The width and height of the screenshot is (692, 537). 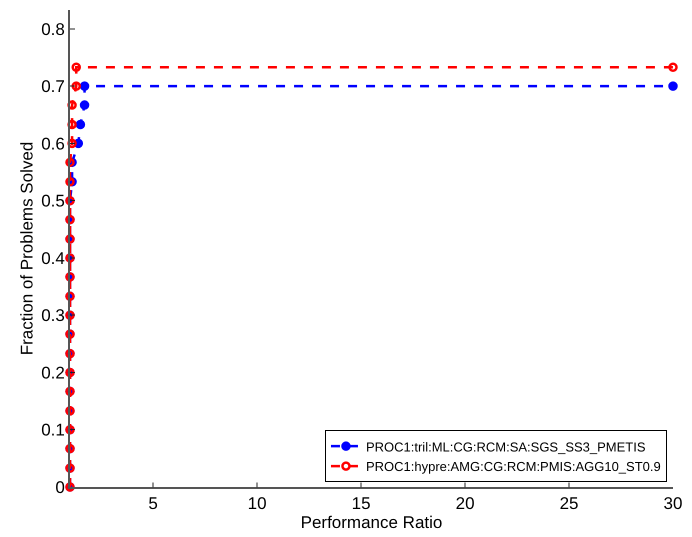 I want to click on x-tick-label: 30, so click(x=673, y=504).